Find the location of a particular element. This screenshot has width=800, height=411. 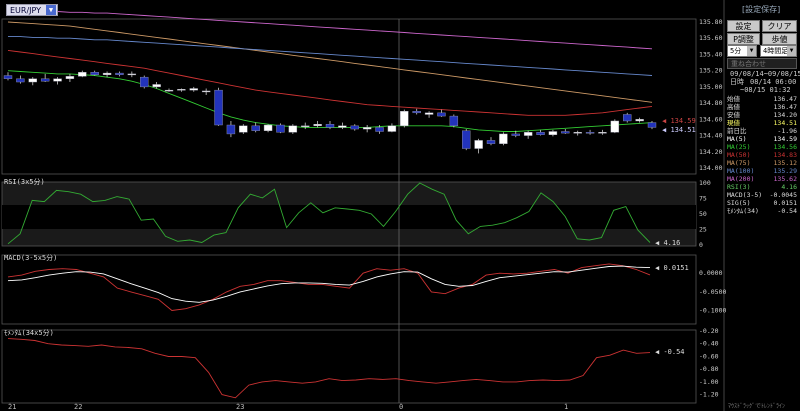

stat-row: MA(200) 135.62 is located at coordinates (763, 179).